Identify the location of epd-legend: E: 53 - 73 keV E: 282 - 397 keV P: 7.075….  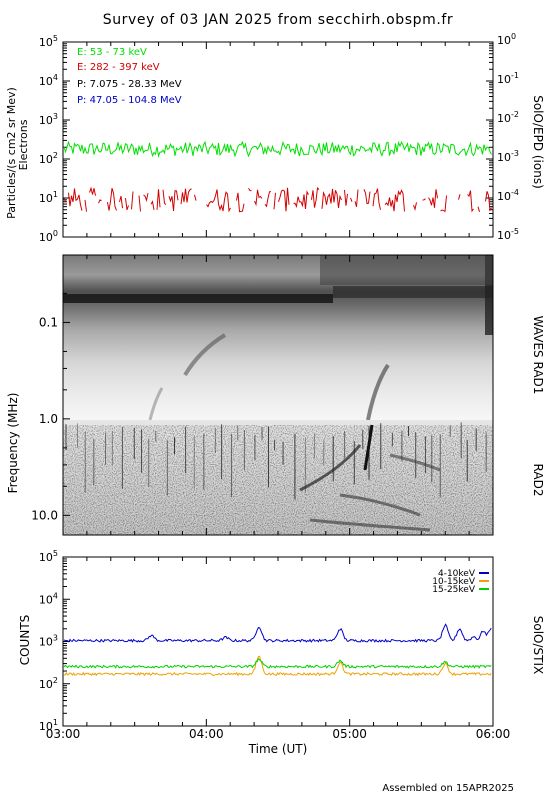
(129, 76).